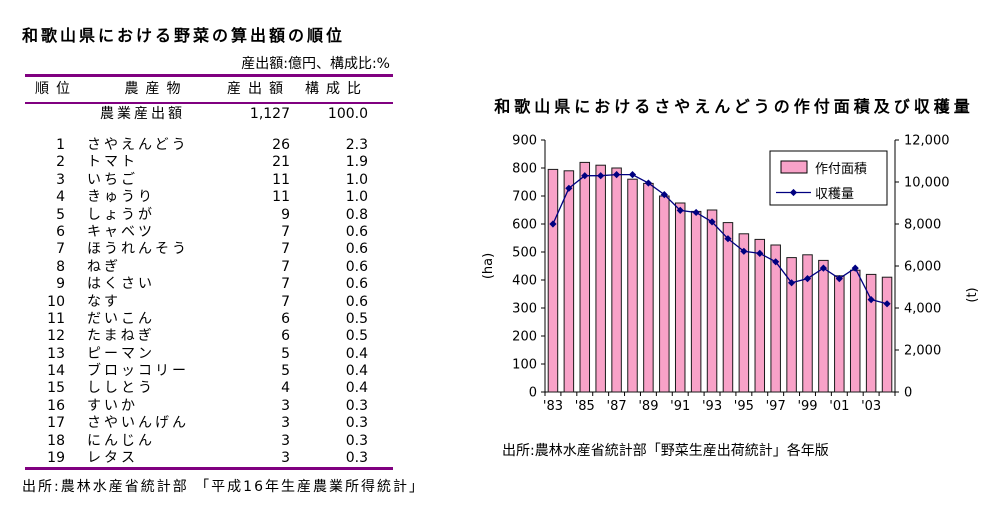 Image resolution: width=1008 pixels, height=521 pixels. Describe the element at coordinates (922, 309) in the screenshot. I see `right-axis-tick-label: 4,000` at that location.